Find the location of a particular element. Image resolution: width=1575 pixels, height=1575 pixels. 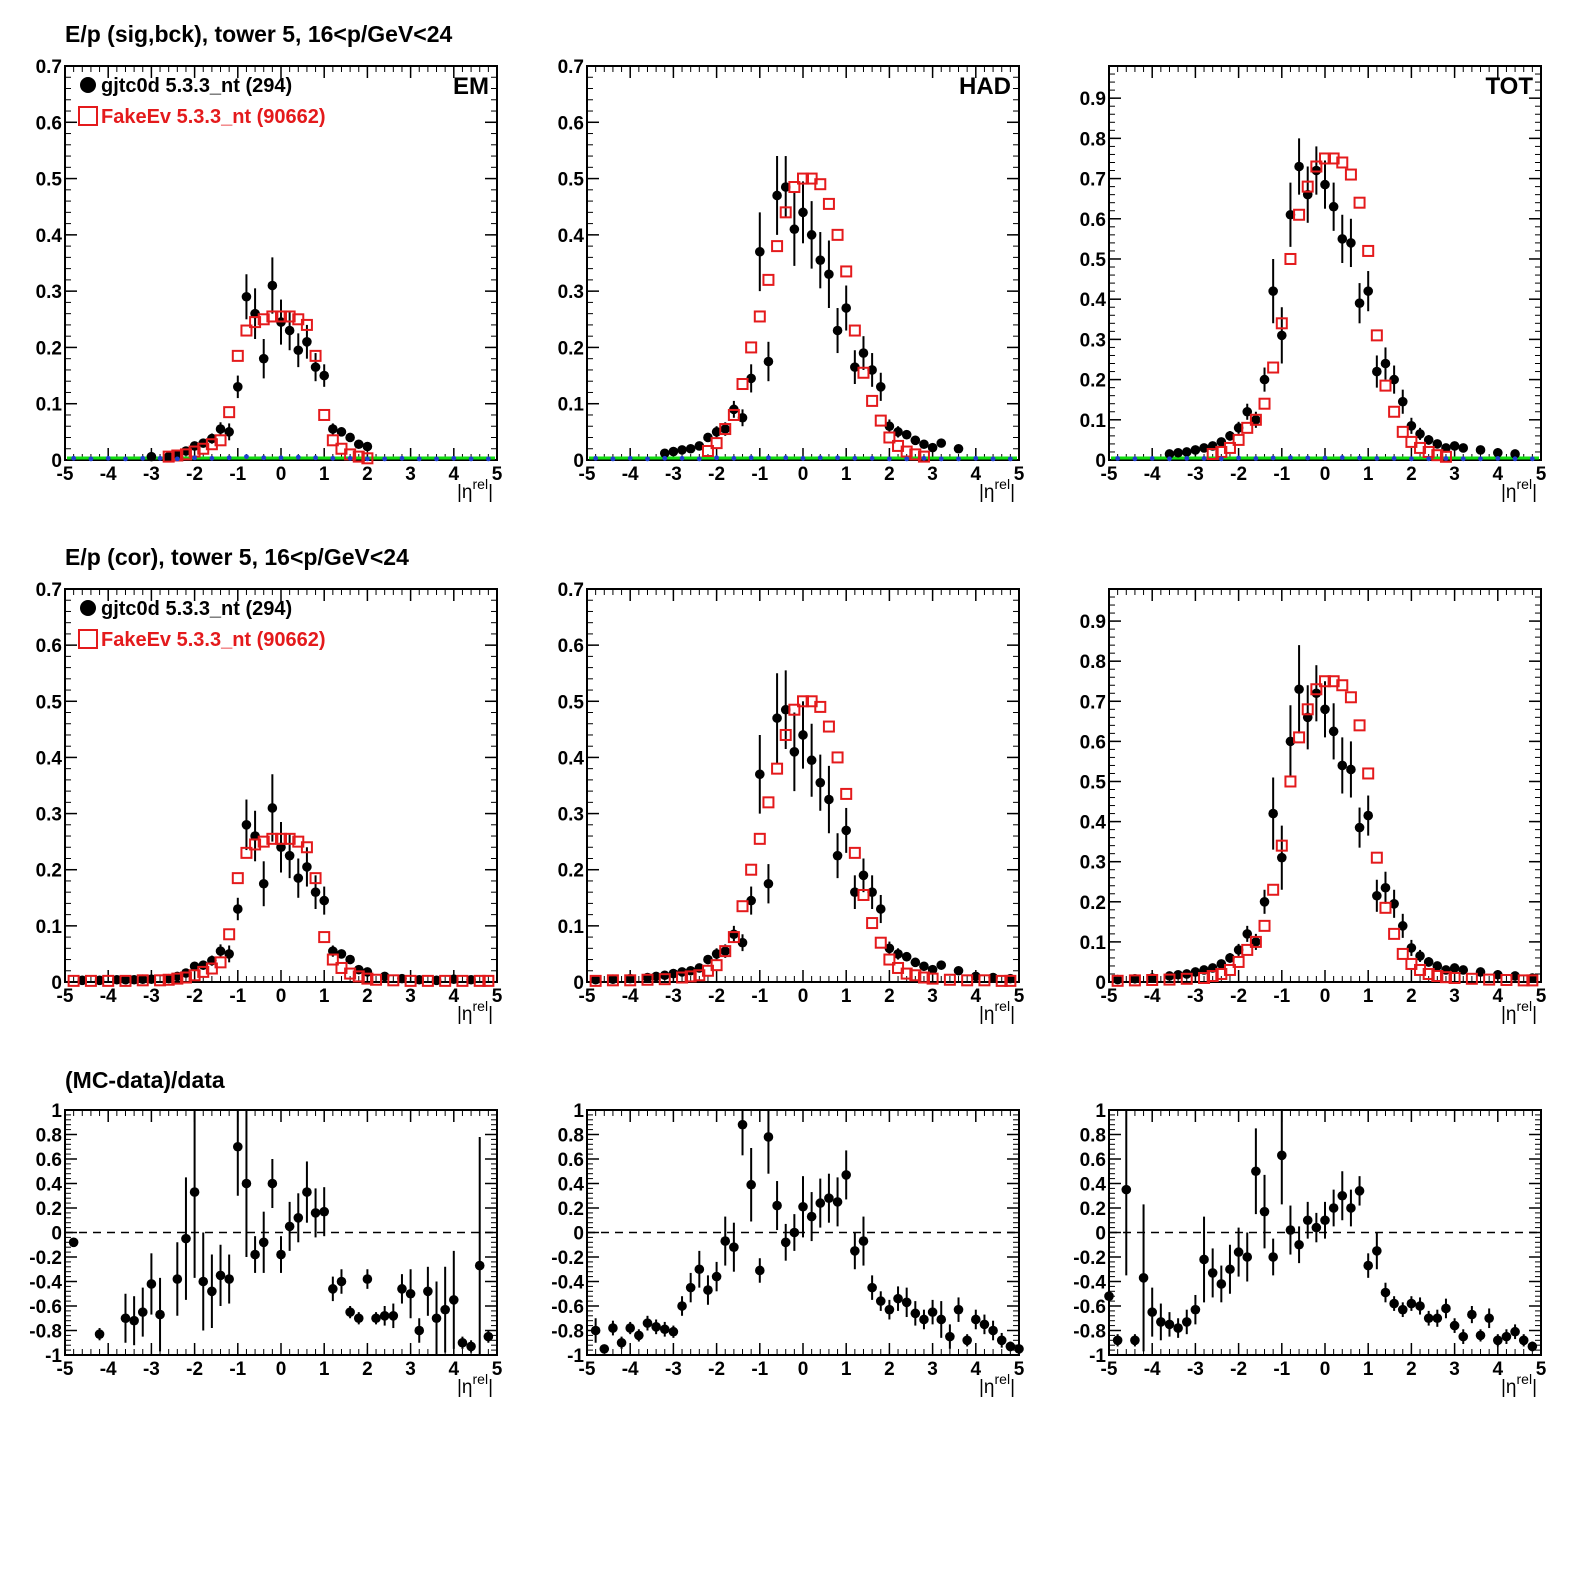

y-tick-label: 0.9 is located at coordinates (1093, 99).